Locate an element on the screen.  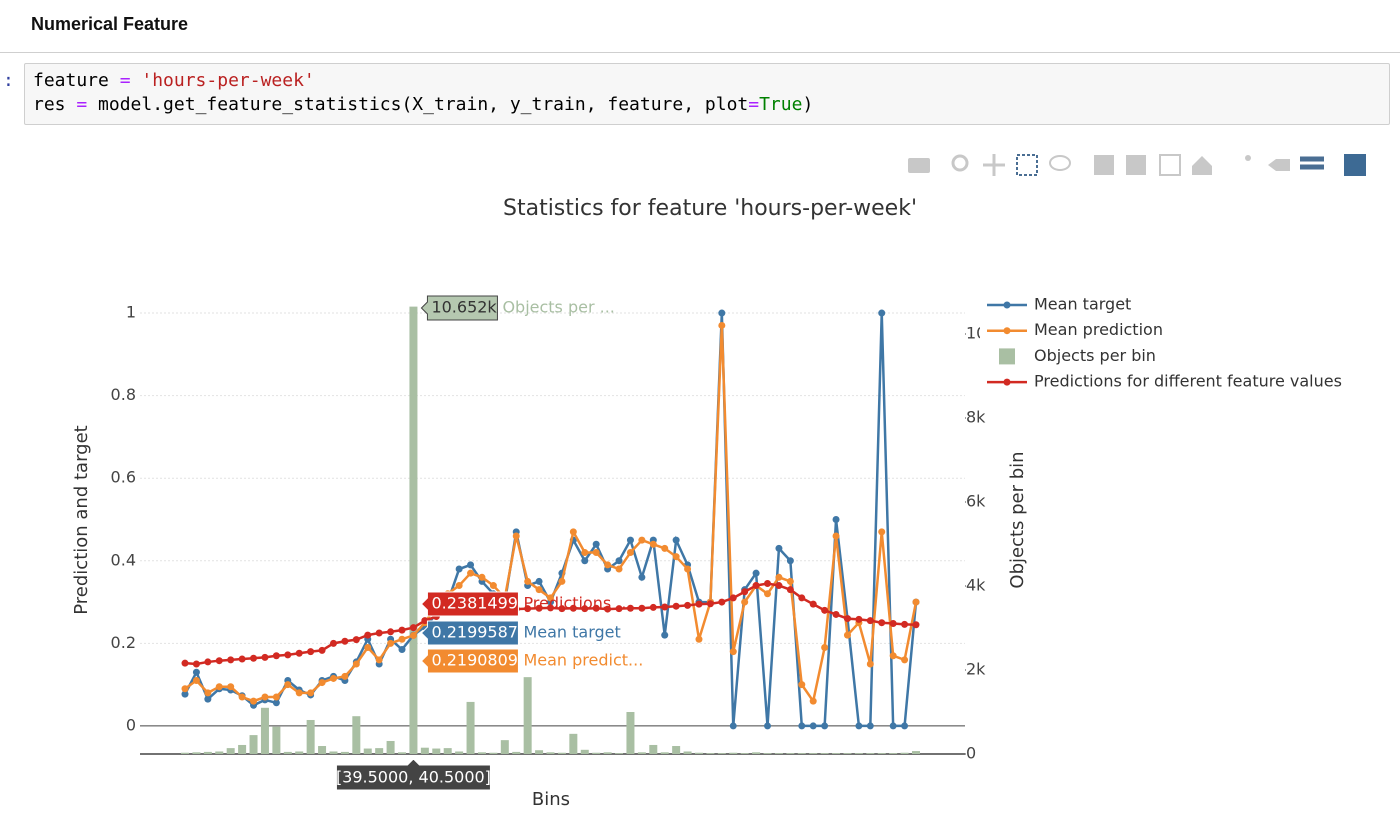
spike-icon is located at coordinates (1248, 158).